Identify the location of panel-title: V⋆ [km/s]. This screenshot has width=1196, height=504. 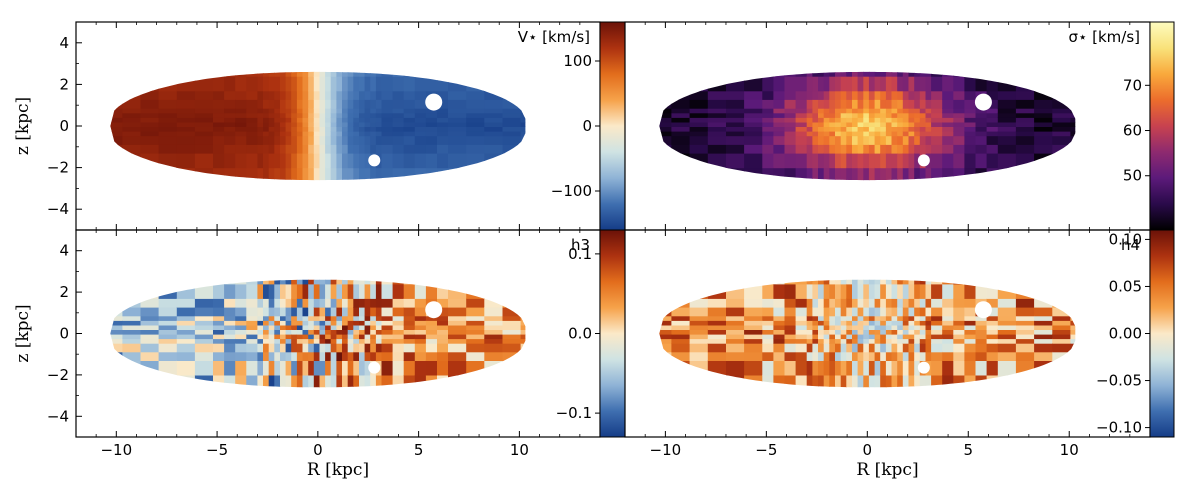
(554, 37).